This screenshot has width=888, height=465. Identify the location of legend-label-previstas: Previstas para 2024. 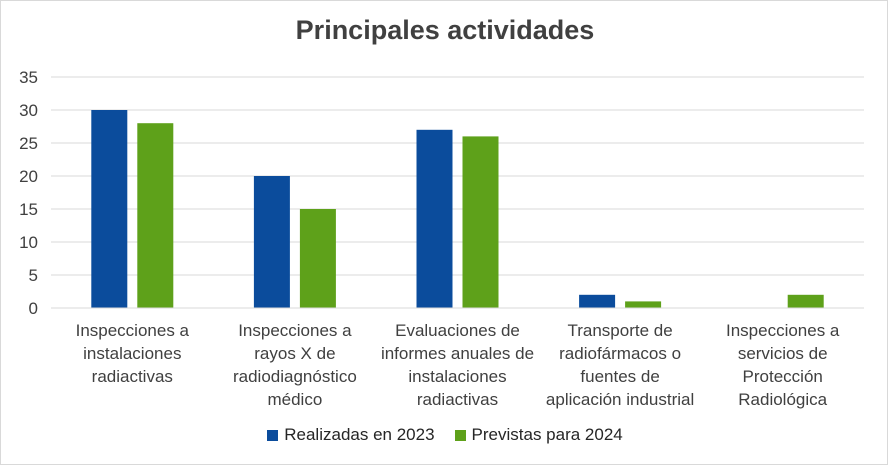
(547, 434).